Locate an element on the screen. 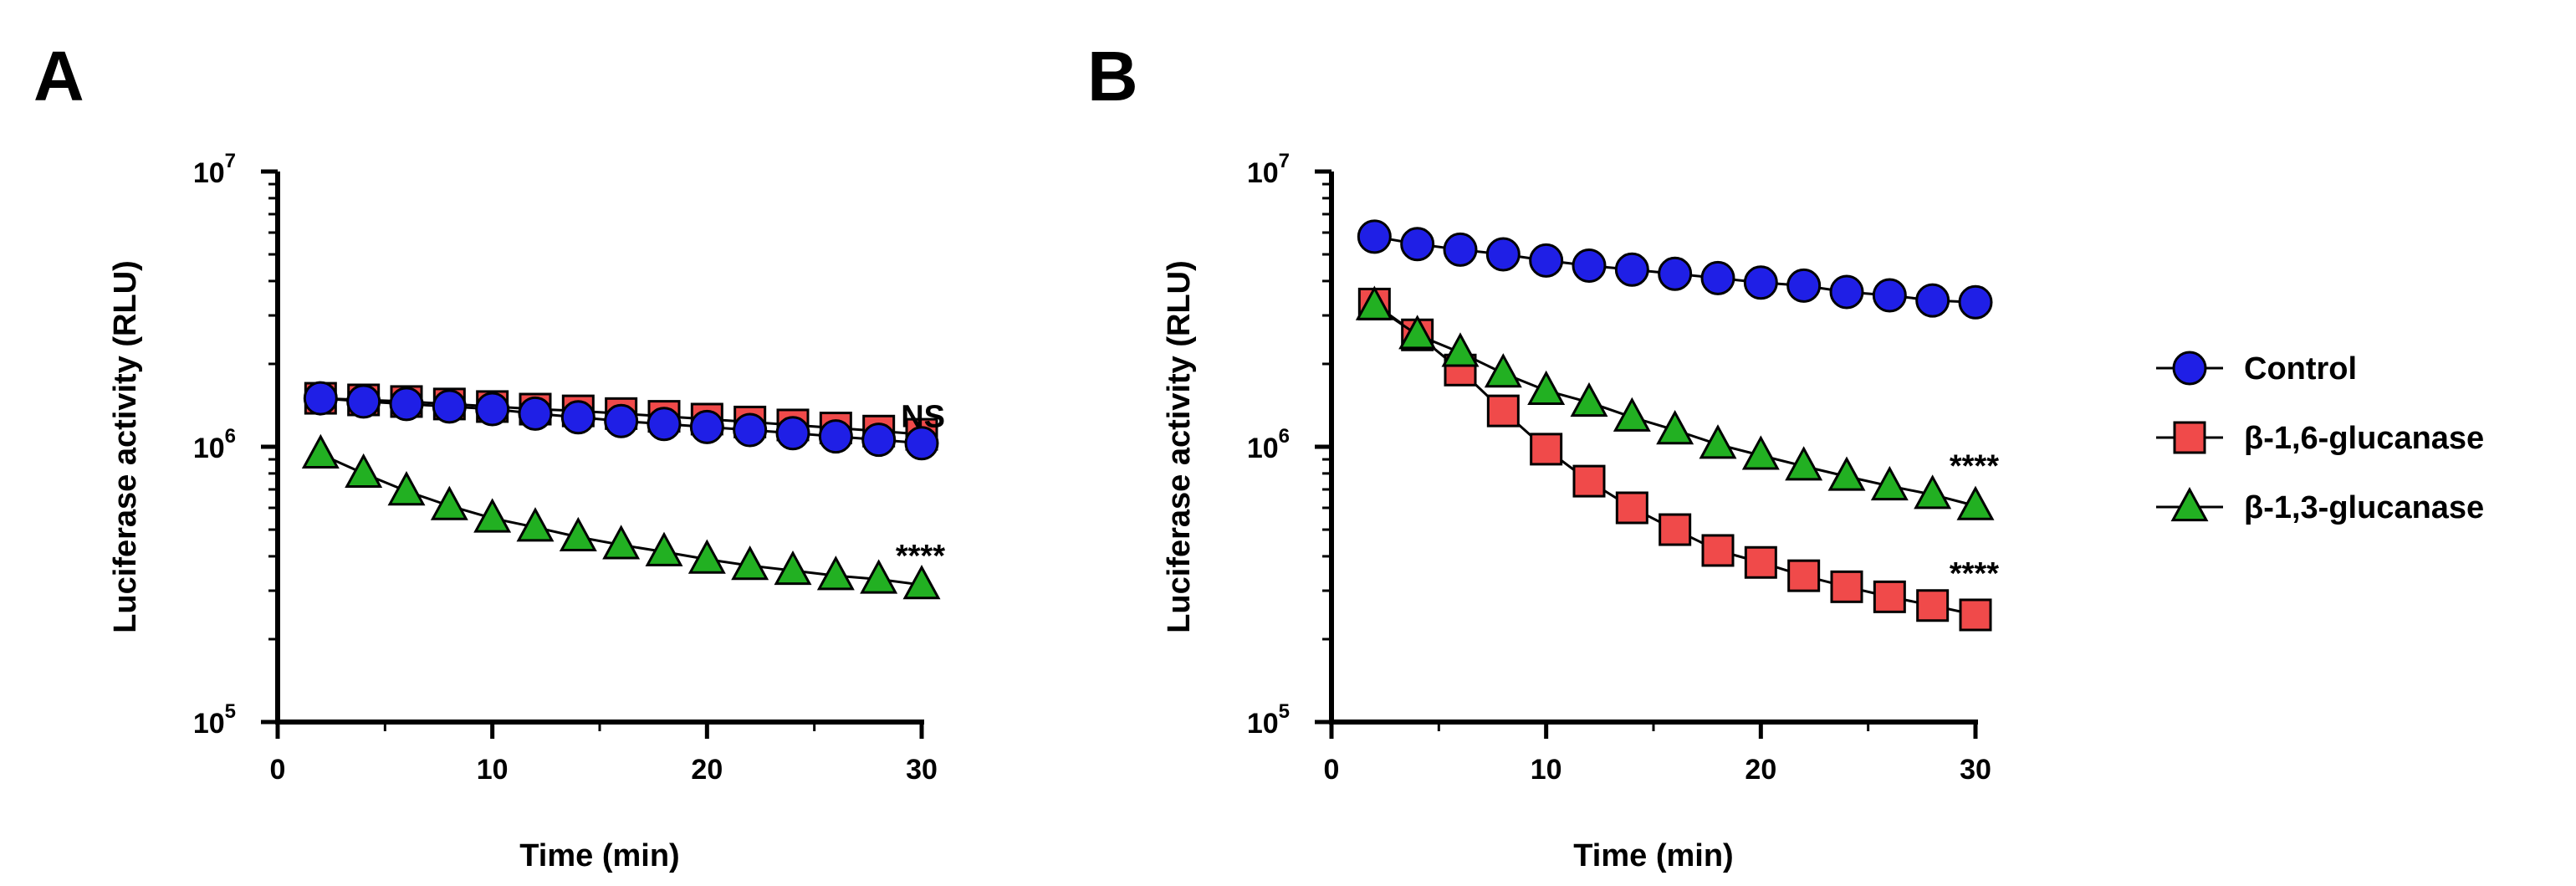 The width and height of the screenshot is (2576, 886). panel-a-y-axis-title: Luciferase activity (RLU) is located at coordinates (125, 446).